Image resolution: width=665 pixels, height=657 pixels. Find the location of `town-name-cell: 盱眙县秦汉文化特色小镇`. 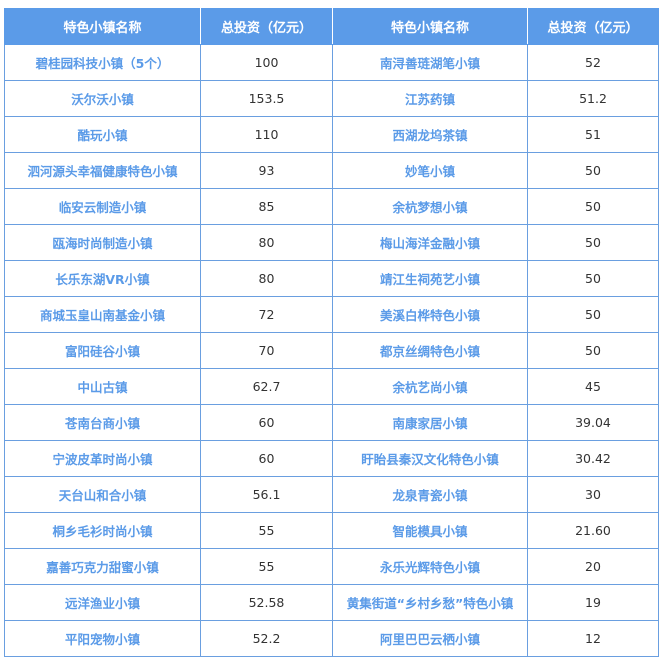

town-name-cell: 盱眙县秦汉文化特色小镇 is located at coordinates (430, 458).